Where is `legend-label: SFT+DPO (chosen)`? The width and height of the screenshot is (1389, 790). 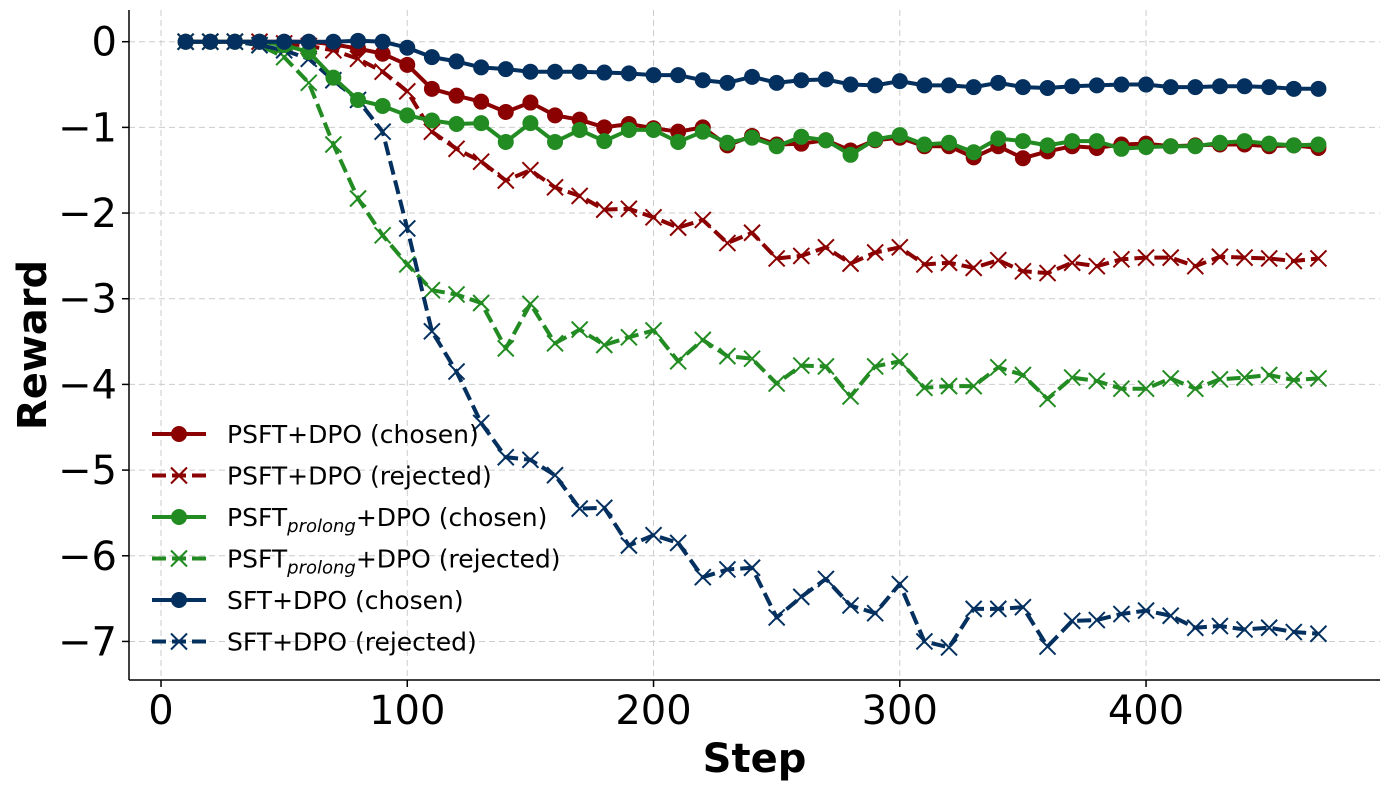
legend-label: SFT+DPO (chosen) is located at coordinates (345, 600).